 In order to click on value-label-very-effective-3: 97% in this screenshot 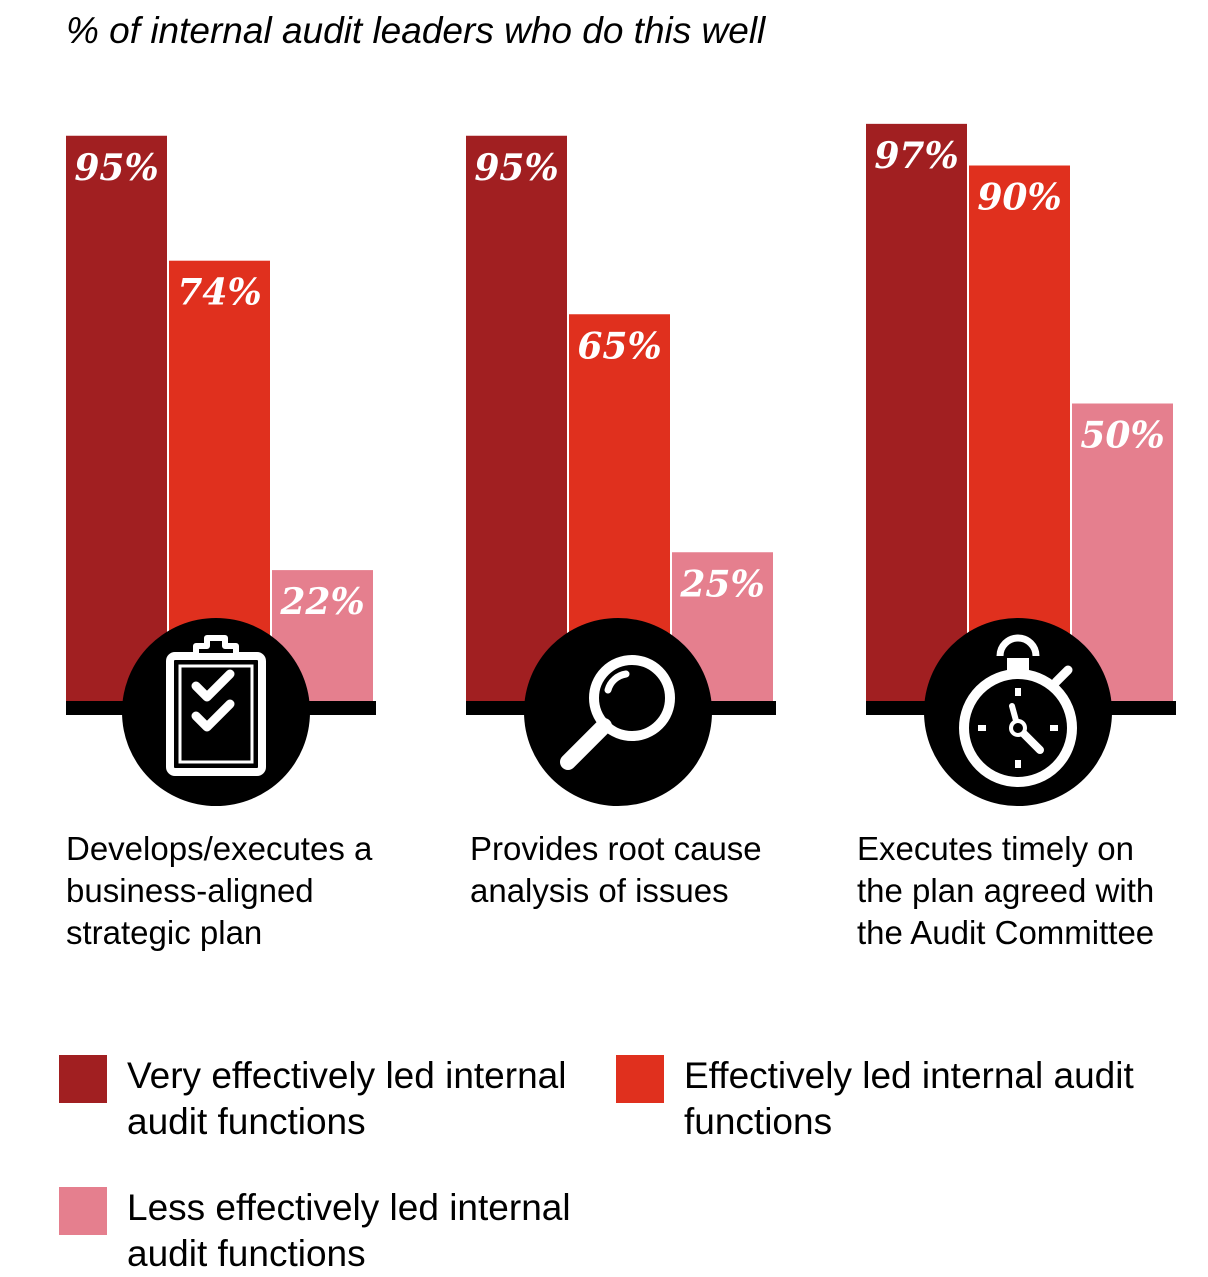, I will do `click(916, 156)`.